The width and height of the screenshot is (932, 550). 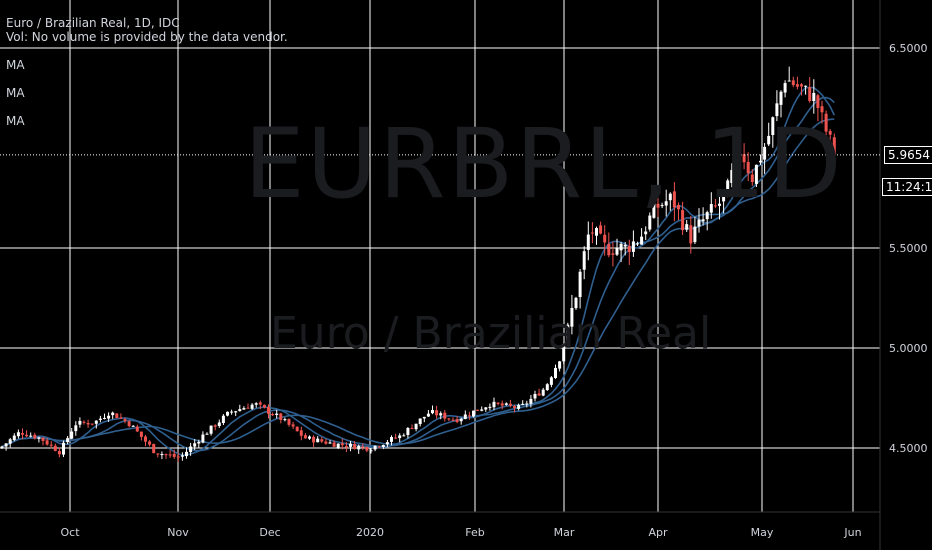 What do you see at coordinates (15, 93) in the screenshot?
I see `indicator-ma-2: MA` at bounding box center [15, 93].